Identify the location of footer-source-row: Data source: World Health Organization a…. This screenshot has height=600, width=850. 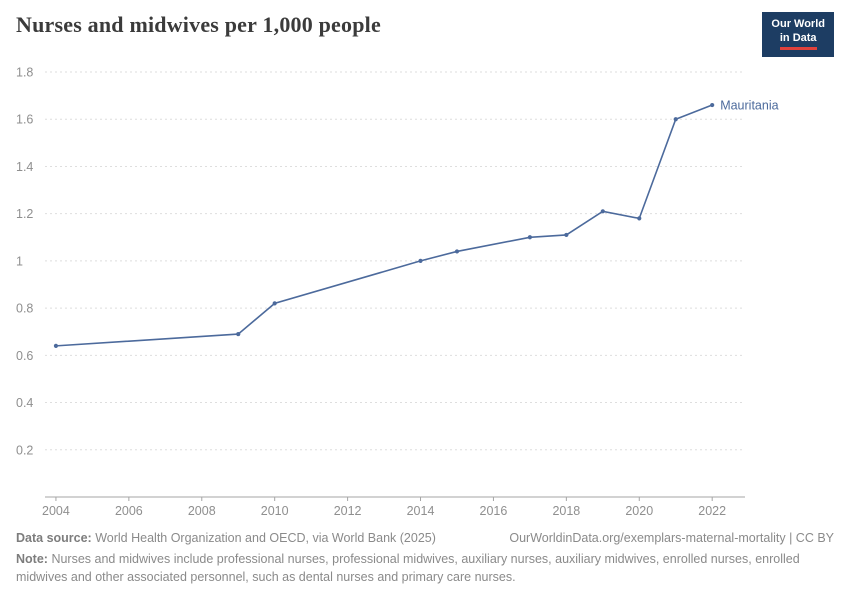
(425, 539).